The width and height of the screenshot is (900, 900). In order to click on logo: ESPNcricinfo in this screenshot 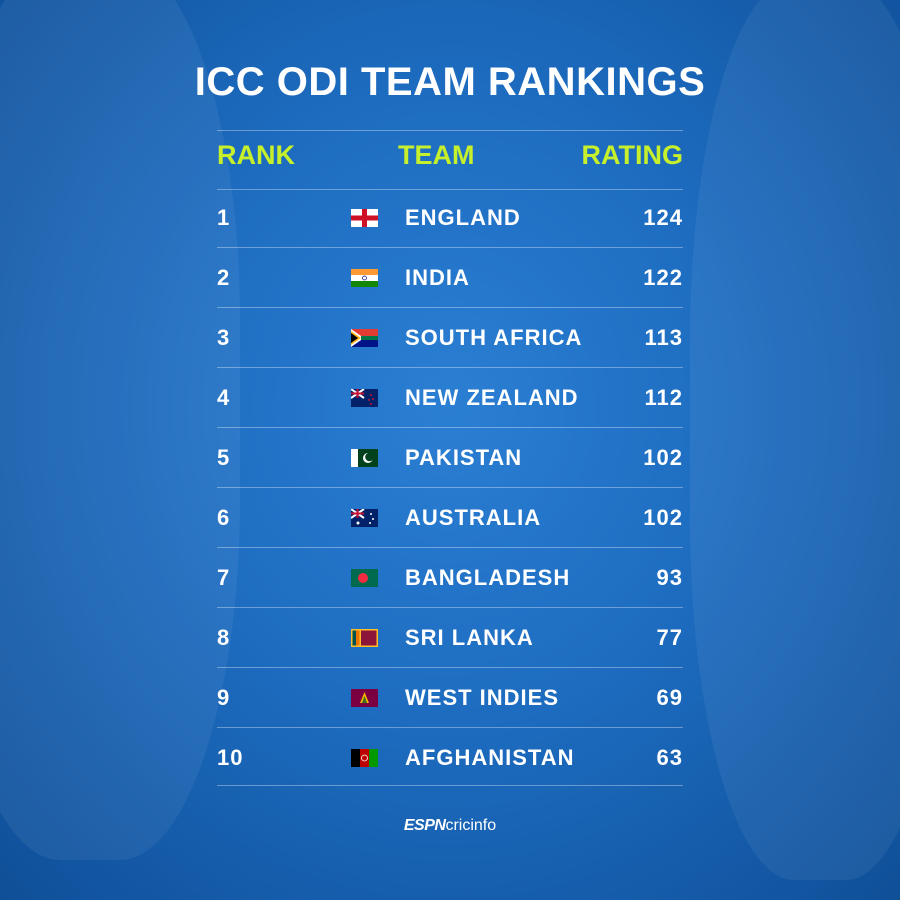, I will do `click(450, 826)`.